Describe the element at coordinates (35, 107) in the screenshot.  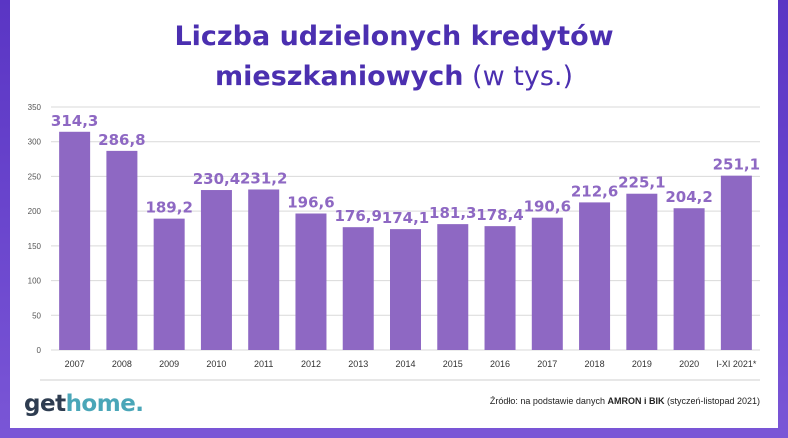
I see `y-tick-label: 350` at that location.